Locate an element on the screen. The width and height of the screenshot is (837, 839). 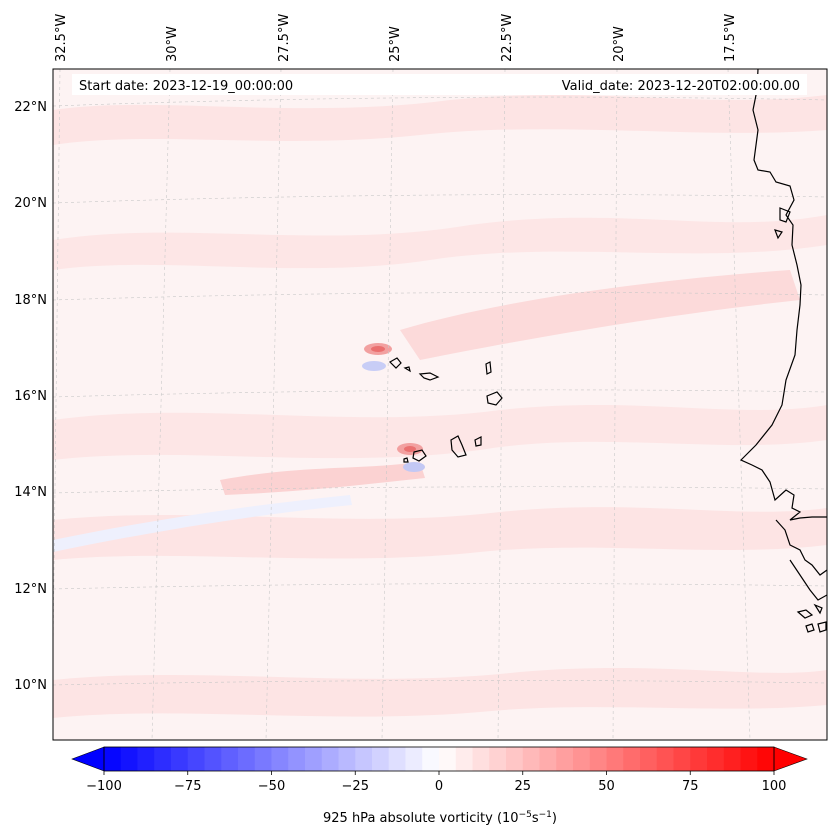
lon-label: 32.5°W is located at coordinates (61, 38).